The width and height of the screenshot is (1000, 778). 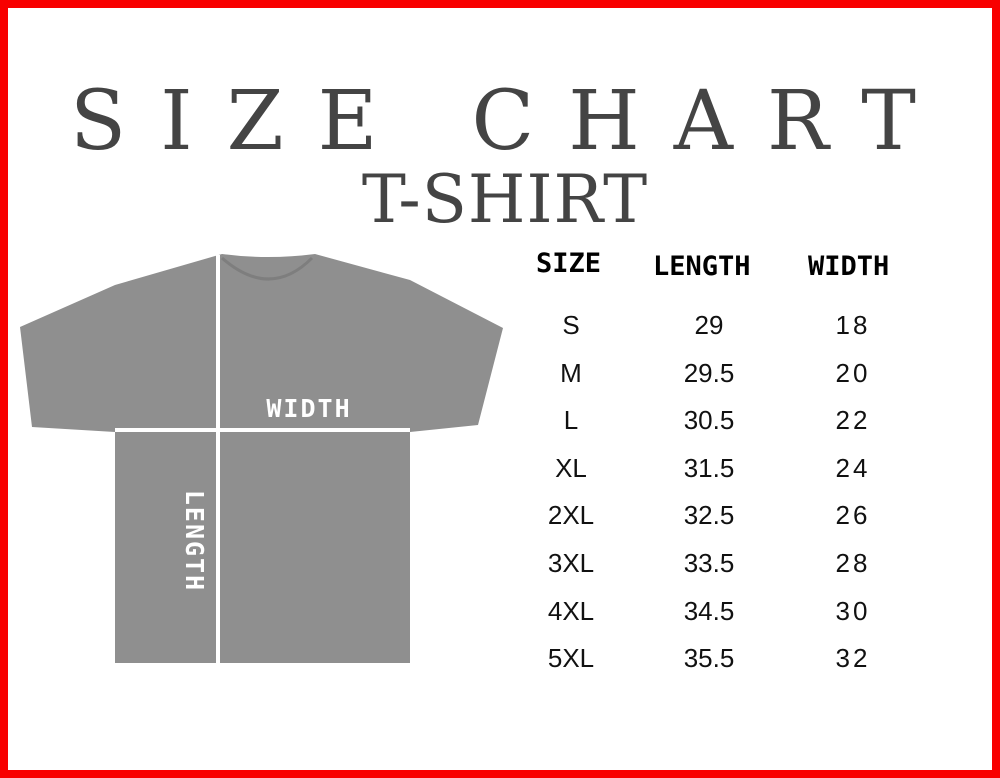 What do you see at coordinates (853, 420) in the screenshot?
I see `cell-width: 22` at bounding box center [853, 420].